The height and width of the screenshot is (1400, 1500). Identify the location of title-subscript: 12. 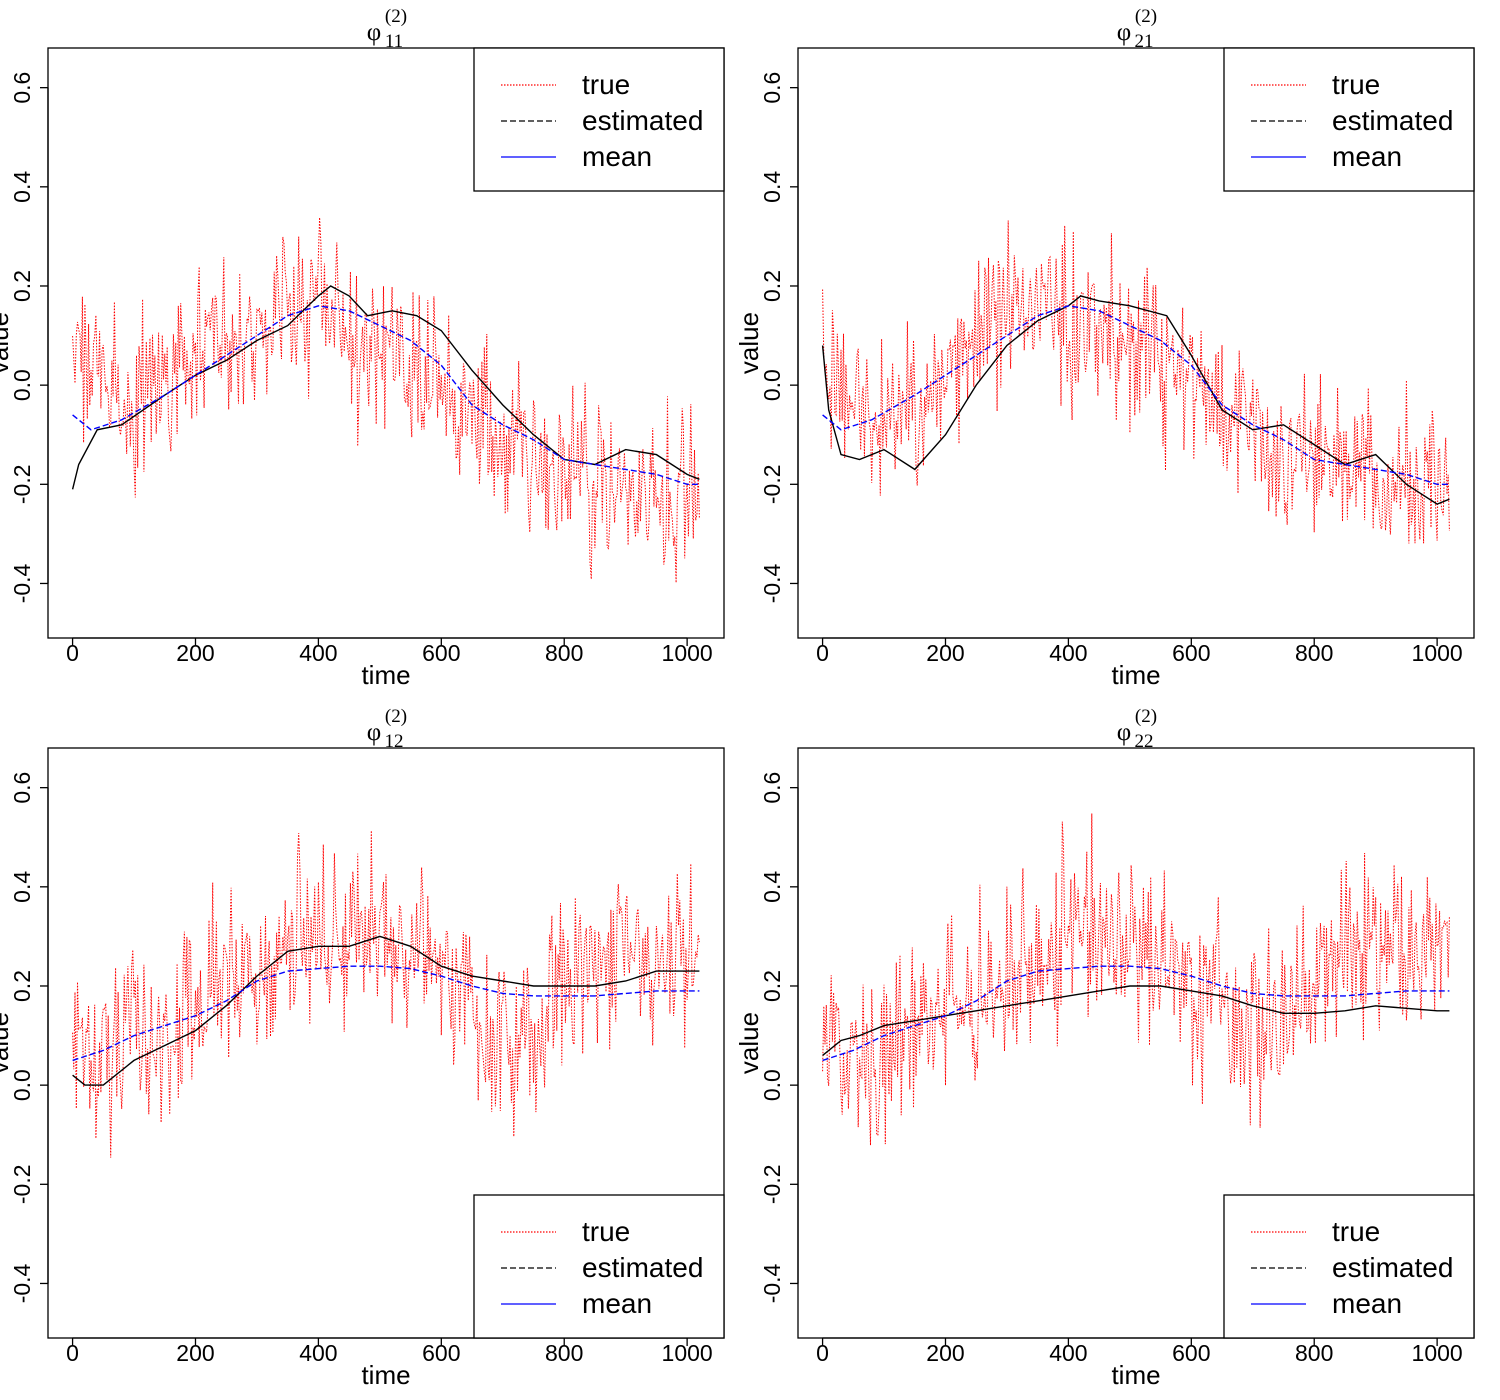
(394, 741).